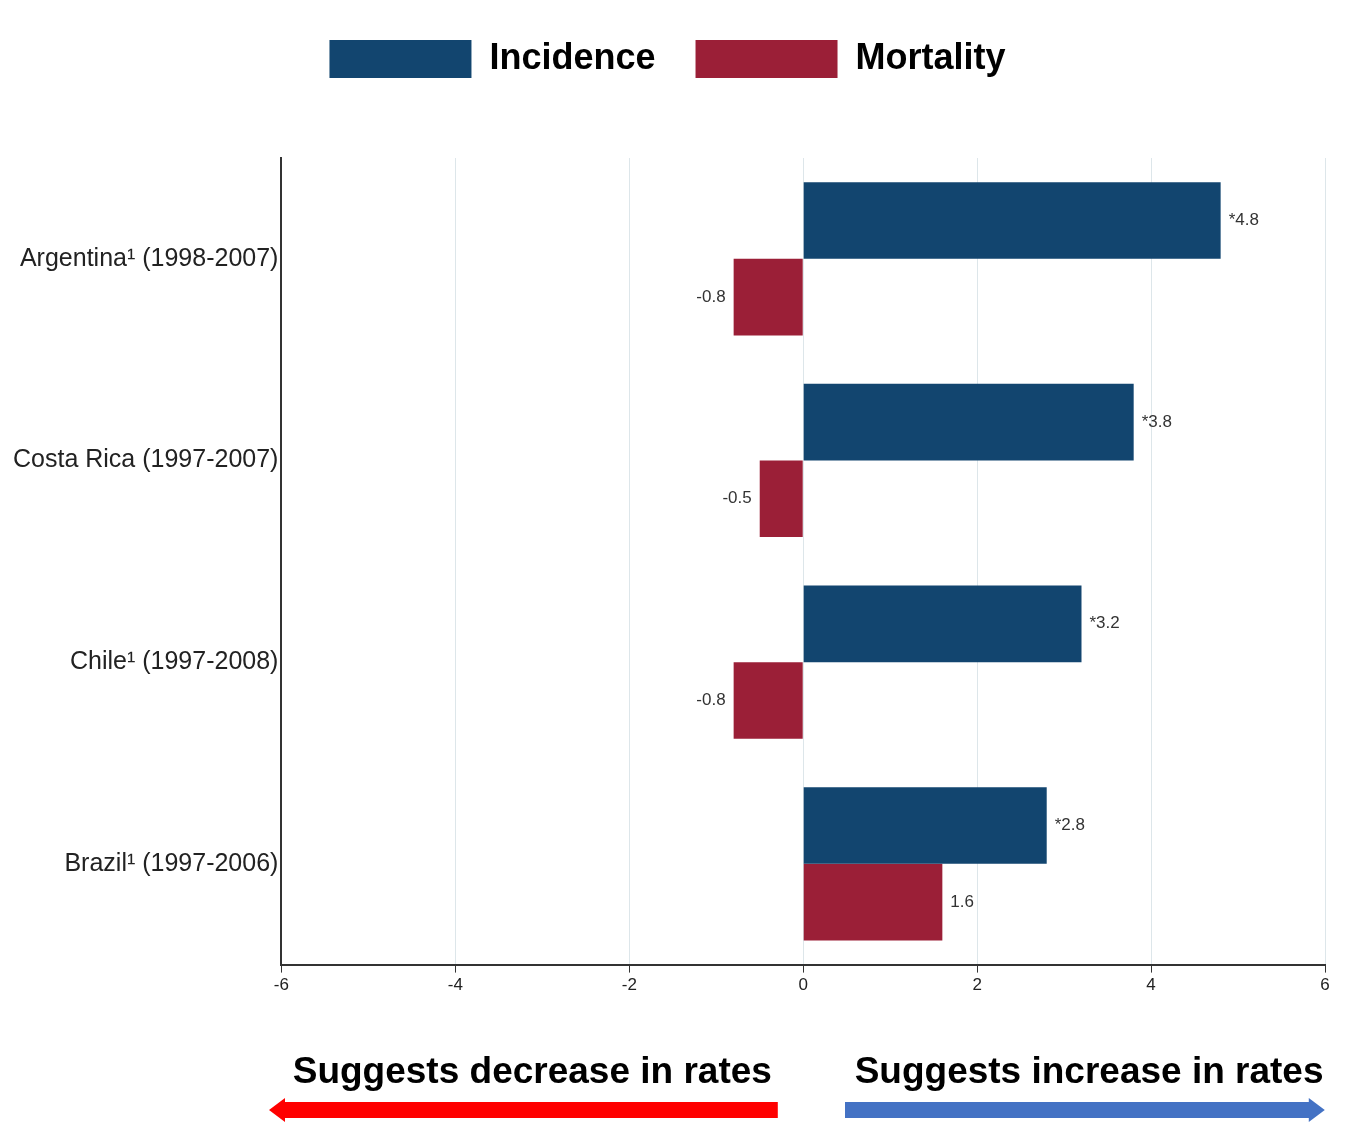  What do you see at coordinates (803, 985) in the screenshot?
I see `x-tick-label: 0` at bounding box center [803, 985].